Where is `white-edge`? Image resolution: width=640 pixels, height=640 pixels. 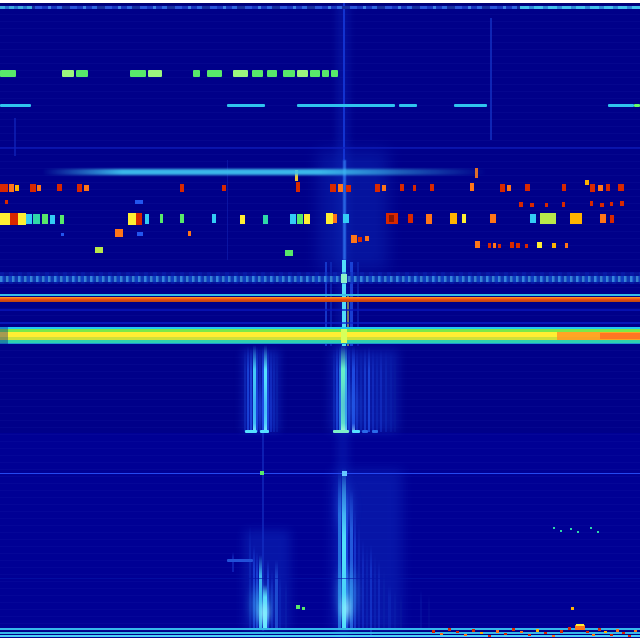 white-edge is located at coordinates (320, 1).